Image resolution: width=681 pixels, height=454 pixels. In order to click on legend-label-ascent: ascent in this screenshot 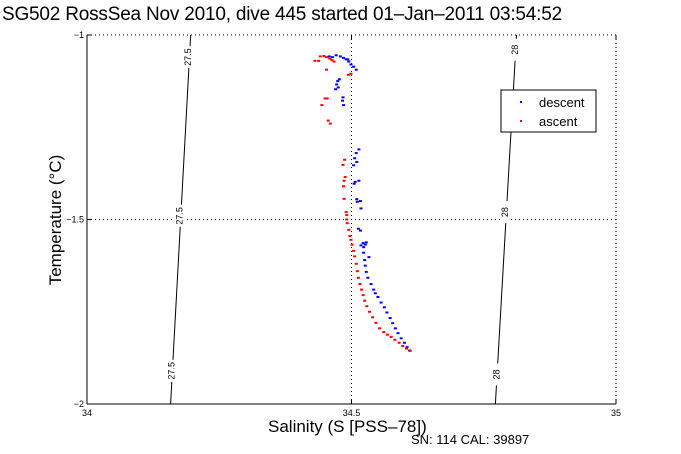, I will do `click(558, 121)`.